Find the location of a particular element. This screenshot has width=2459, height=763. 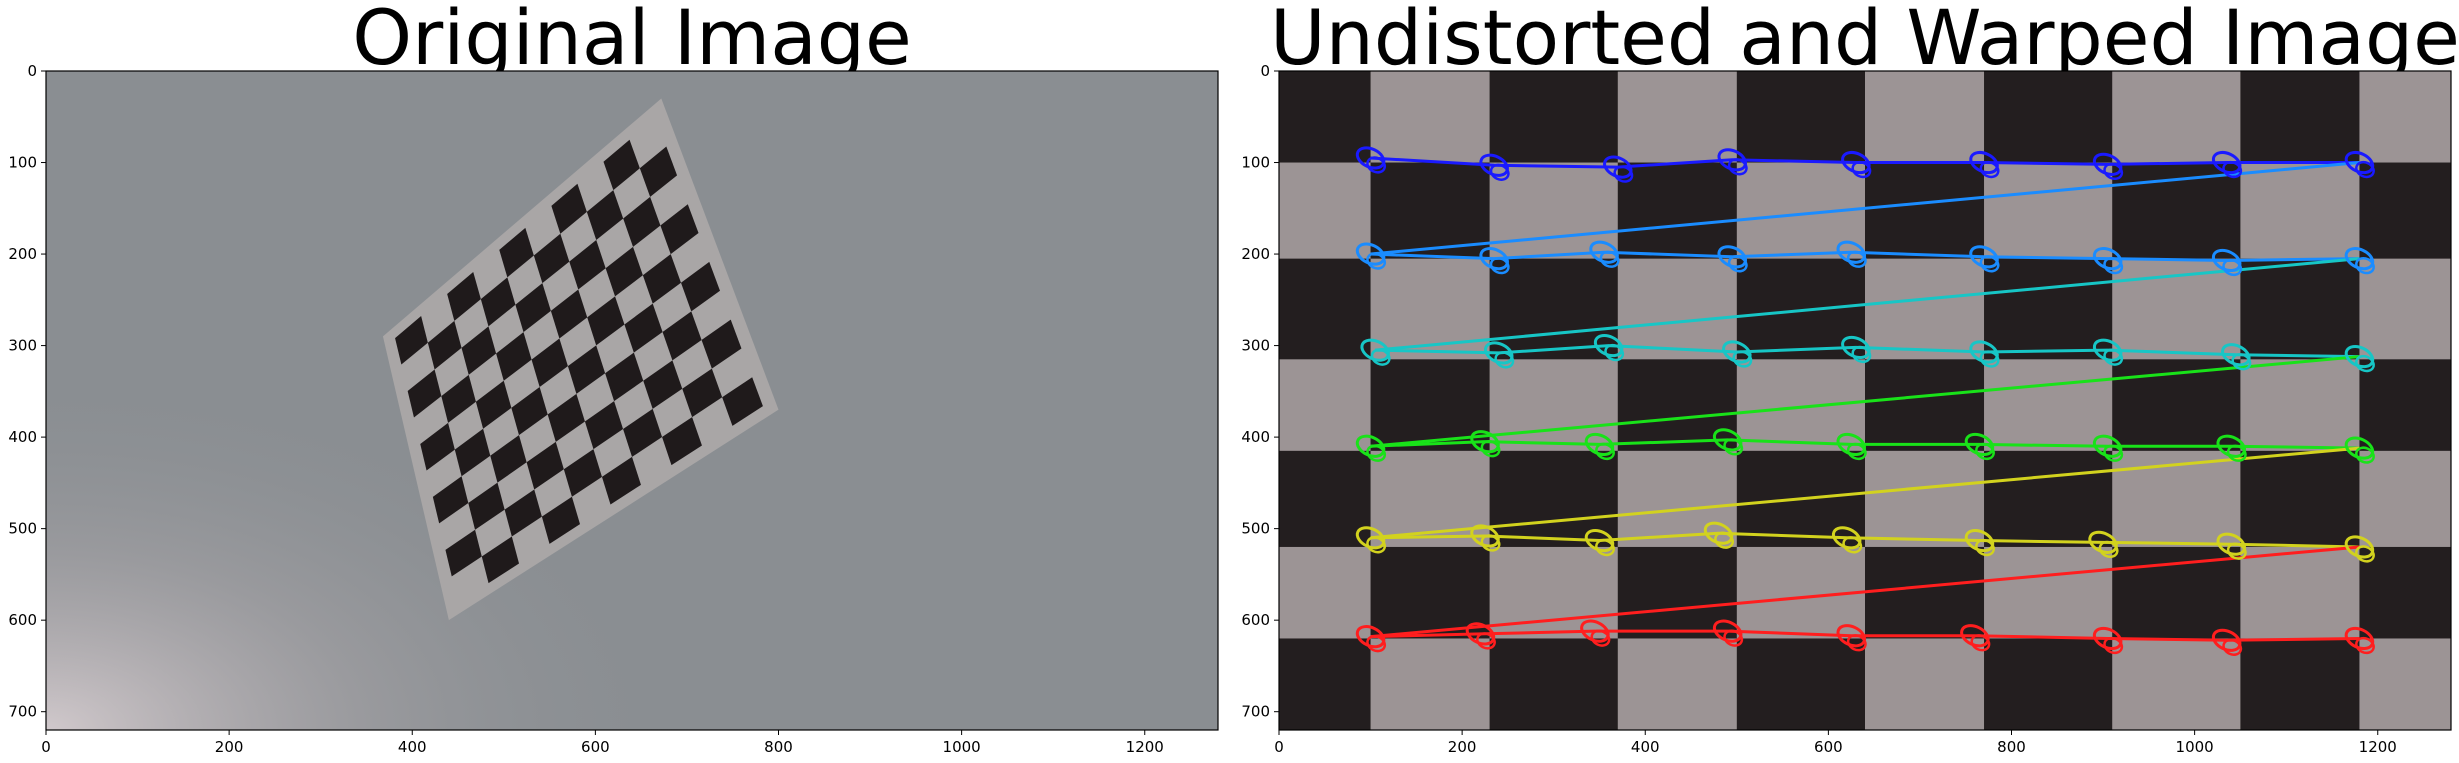

warped-image-title: Undistorted and Warped Image is located at coordinates (1864, 41).